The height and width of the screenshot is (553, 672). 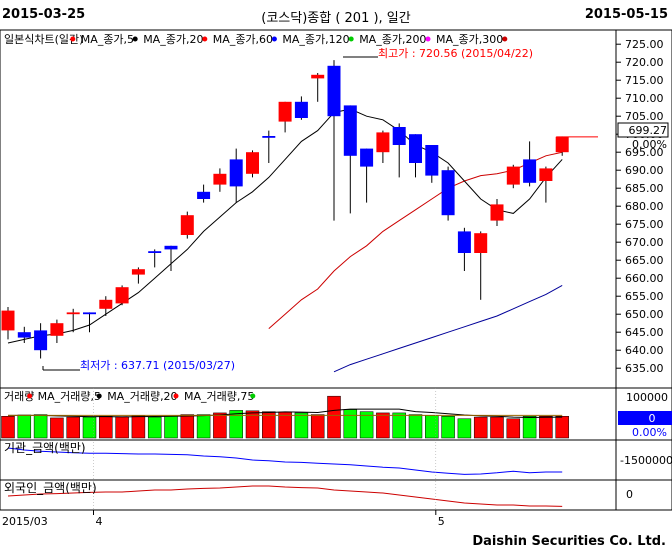 What do you see at coordinates (157, 365) in the screenshot?
I see `low-label: 최저가 : 637.71 (2015/03/27)` at bounding box center [157, 365].